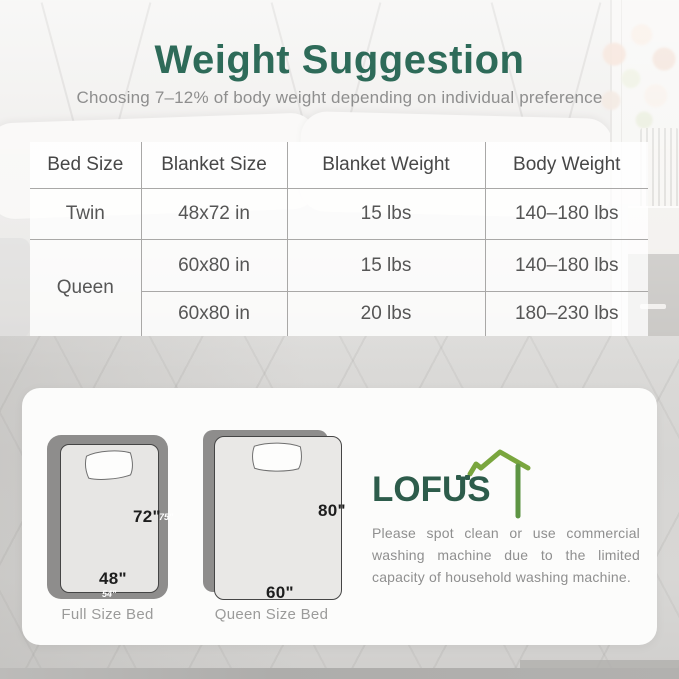 The height and width of the screenshot is (679, 679). I want to click on table-row-queen-1: Queen 60x80 in 15 lbs 140–180 lbs, so click(339, 288).